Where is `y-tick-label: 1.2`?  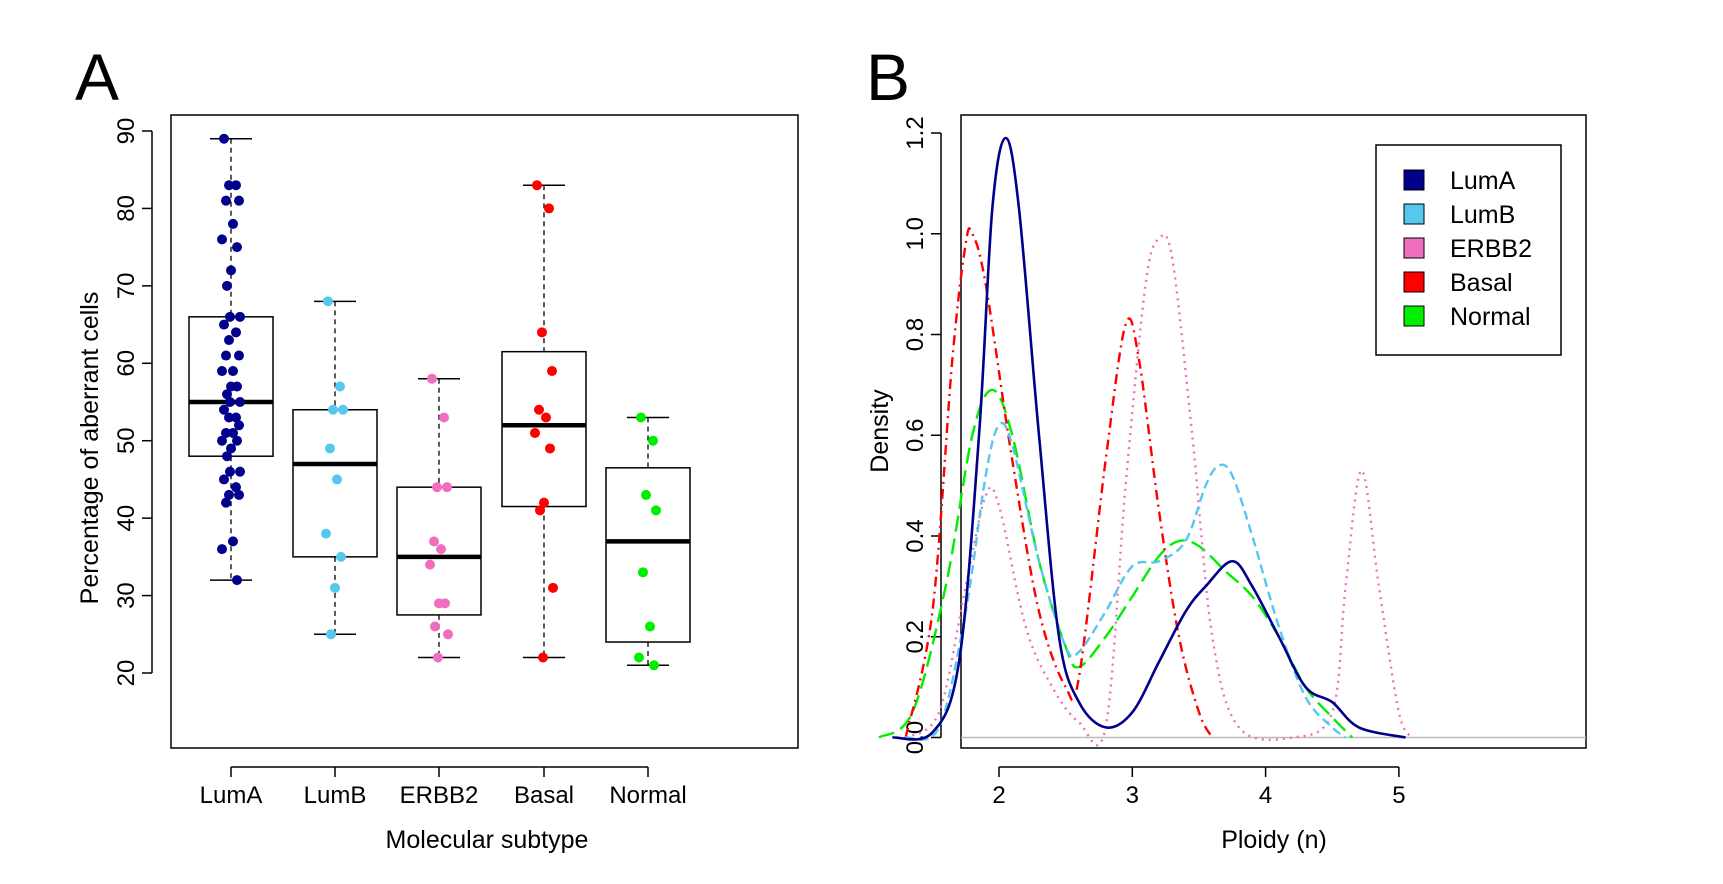
y-tick-label: 1.2 is located at coordinates (915, 132).